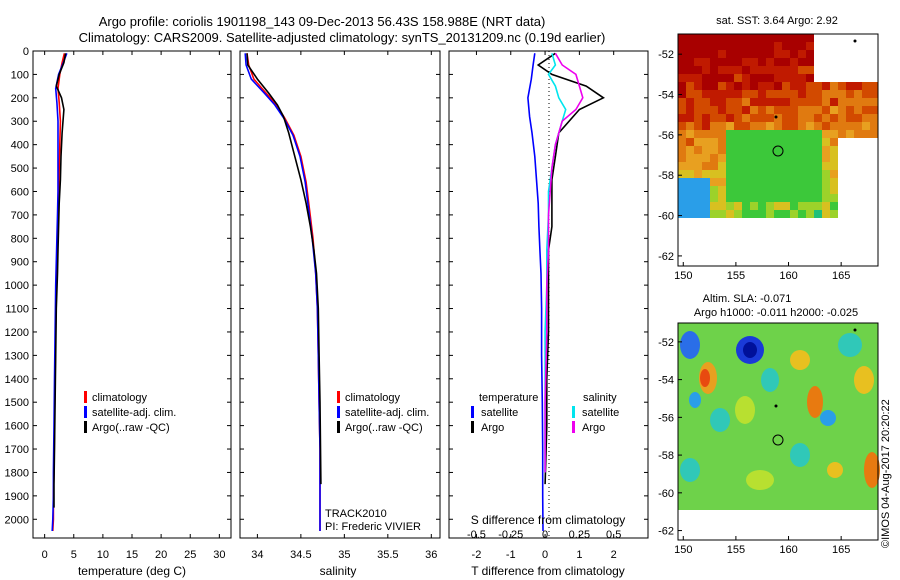 The height and width of the screenshot is (580, 900). I want to click on legend-swatch-argo, so click(85, 427).